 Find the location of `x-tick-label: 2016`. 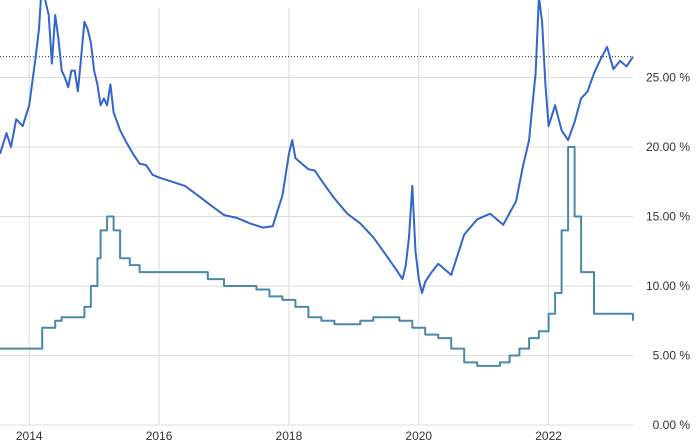

x-tick-label: 2016 is located at coordinates (159, 436).